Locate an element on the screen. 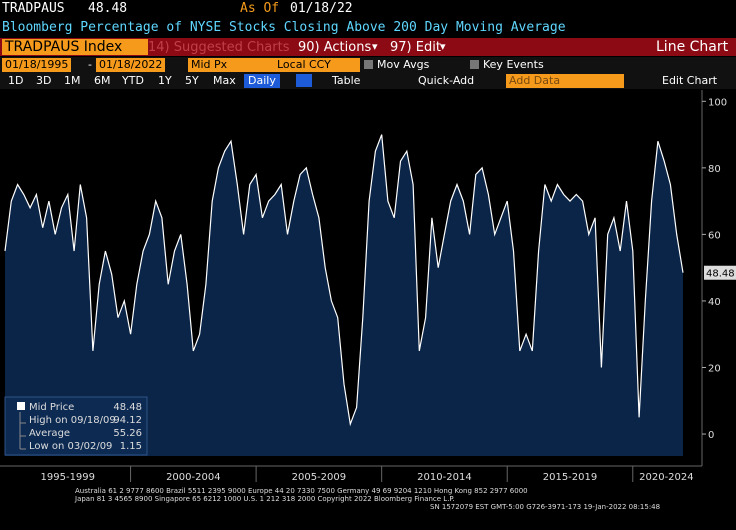 The width and height of the screenshot is (736, 530). legend-value: 48.48 is located at coordinates (127, 407).